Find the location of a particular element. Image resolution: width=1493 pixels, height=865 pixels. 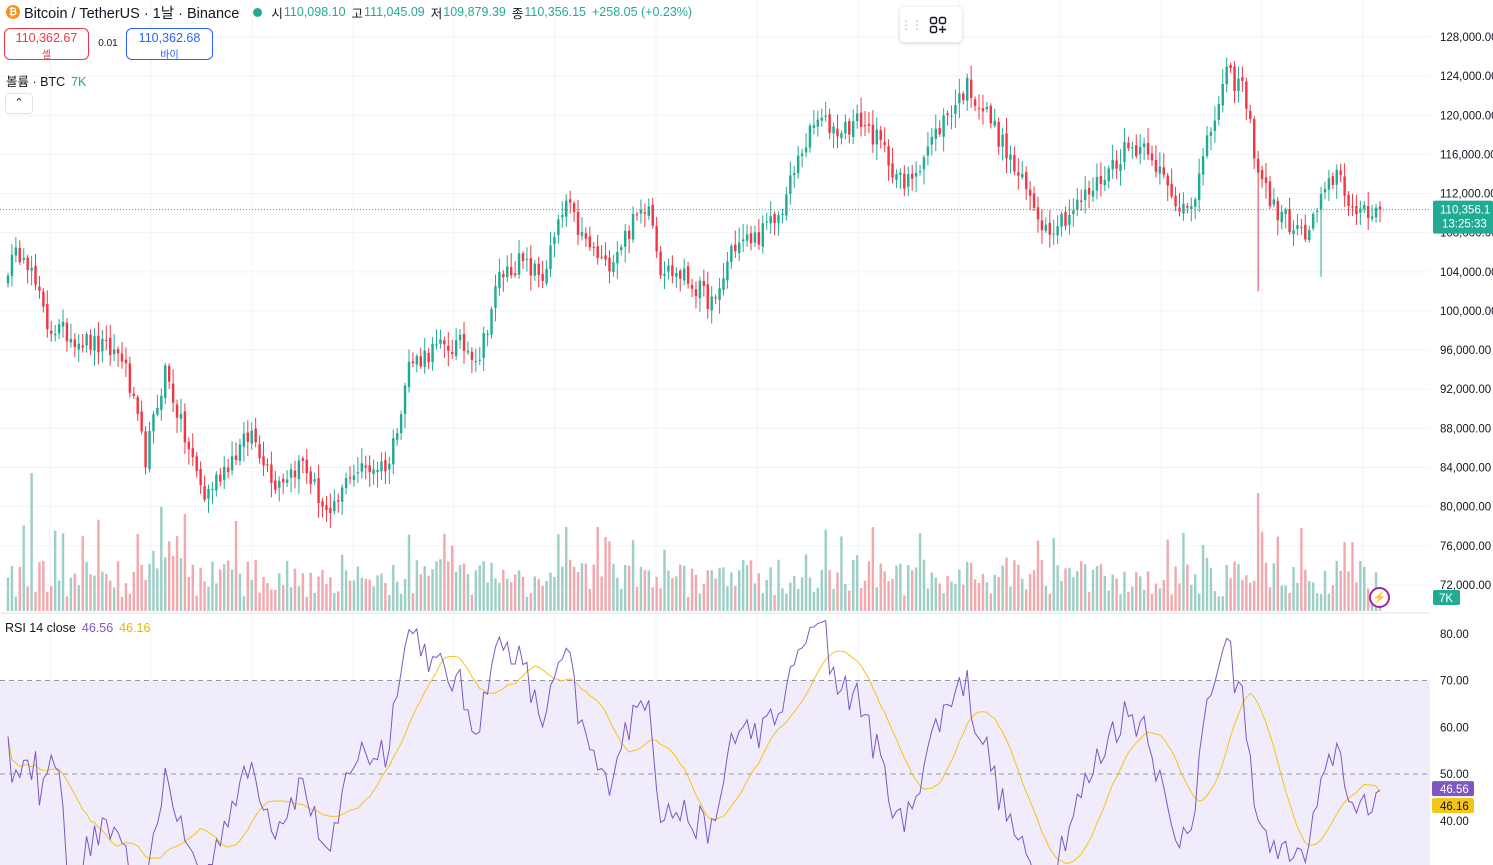

lightning-icon: ⚡ is located at coordinates (1379, 597).